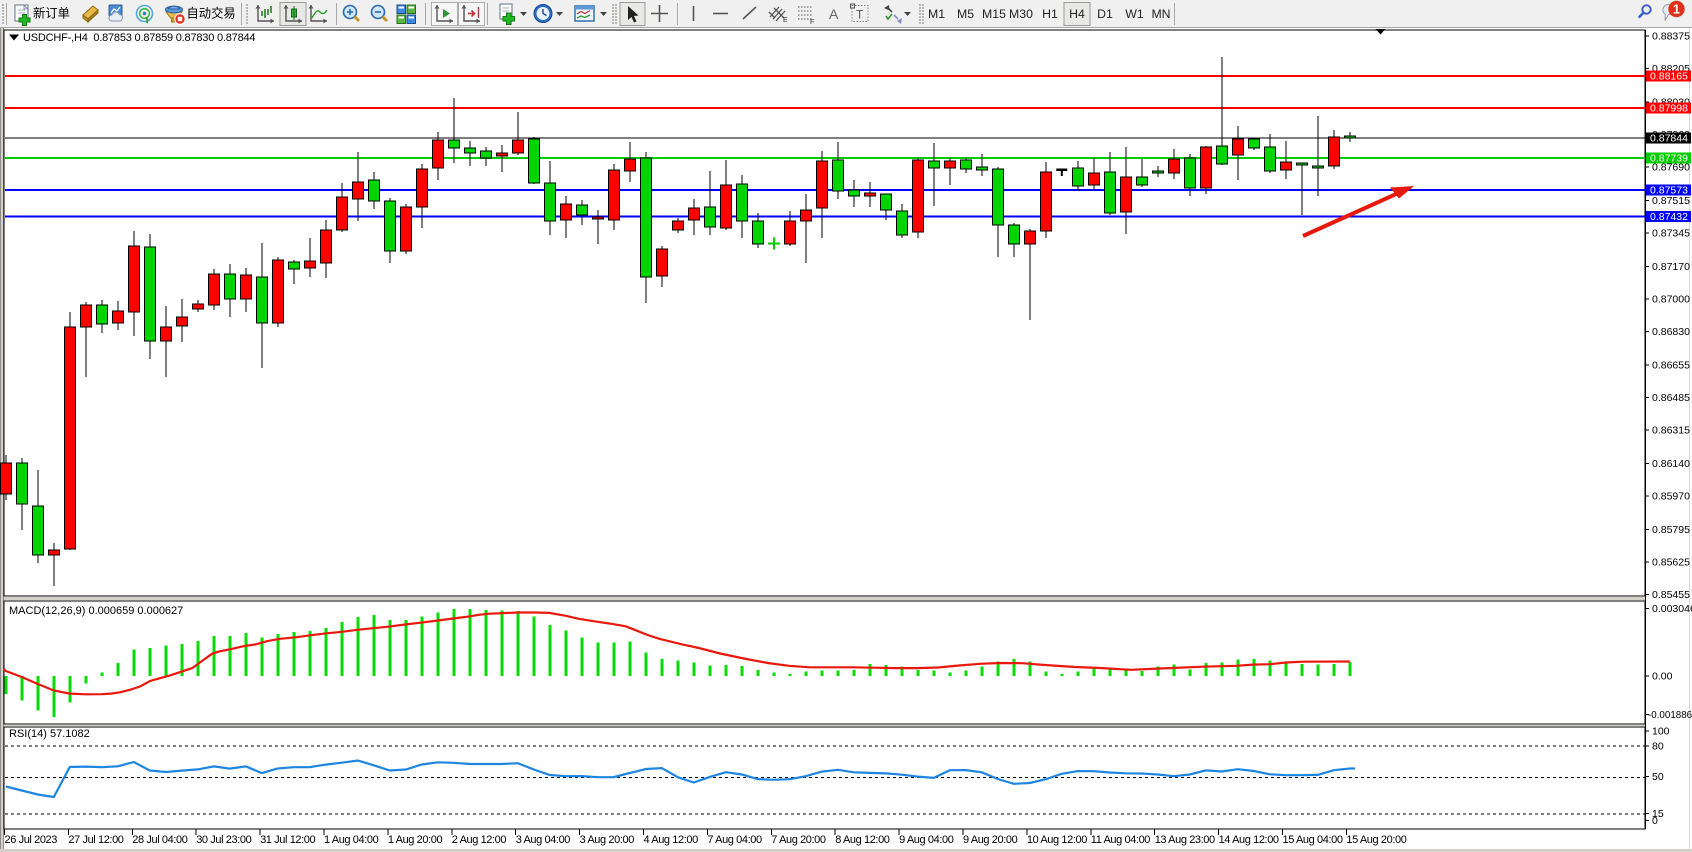  What do you see at coordinates (1671, 267) in the screenshot?
I see `svg-text: 0.87170` at bounding box center [1671, 267].